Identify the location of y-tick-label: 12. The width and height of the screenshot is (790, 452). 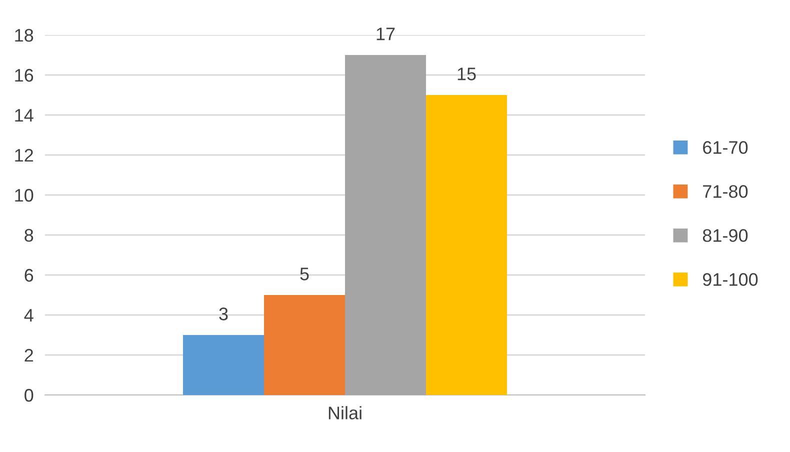
(24, 155).